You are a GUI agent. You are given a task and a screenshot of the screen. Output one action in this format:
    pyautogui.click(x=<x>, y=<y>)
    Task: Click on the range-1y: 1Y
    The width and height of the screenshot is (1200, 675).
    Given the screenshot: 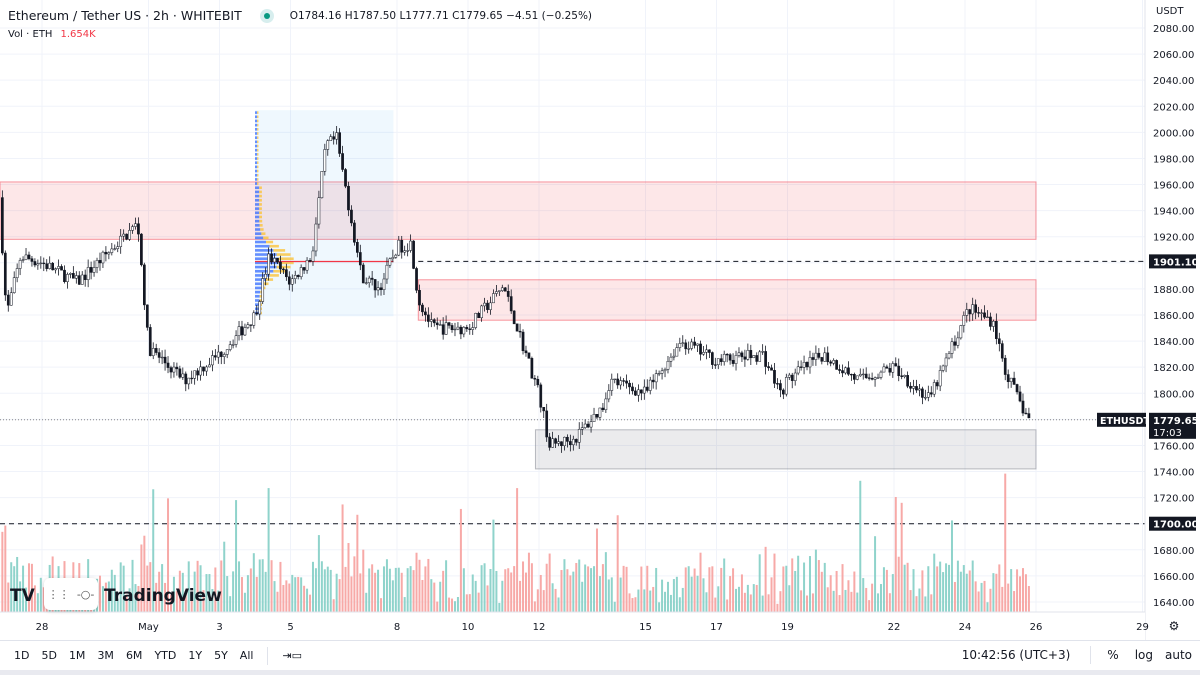 What is the action you would take?
    pyautogui.click(x=195, y=655)
    